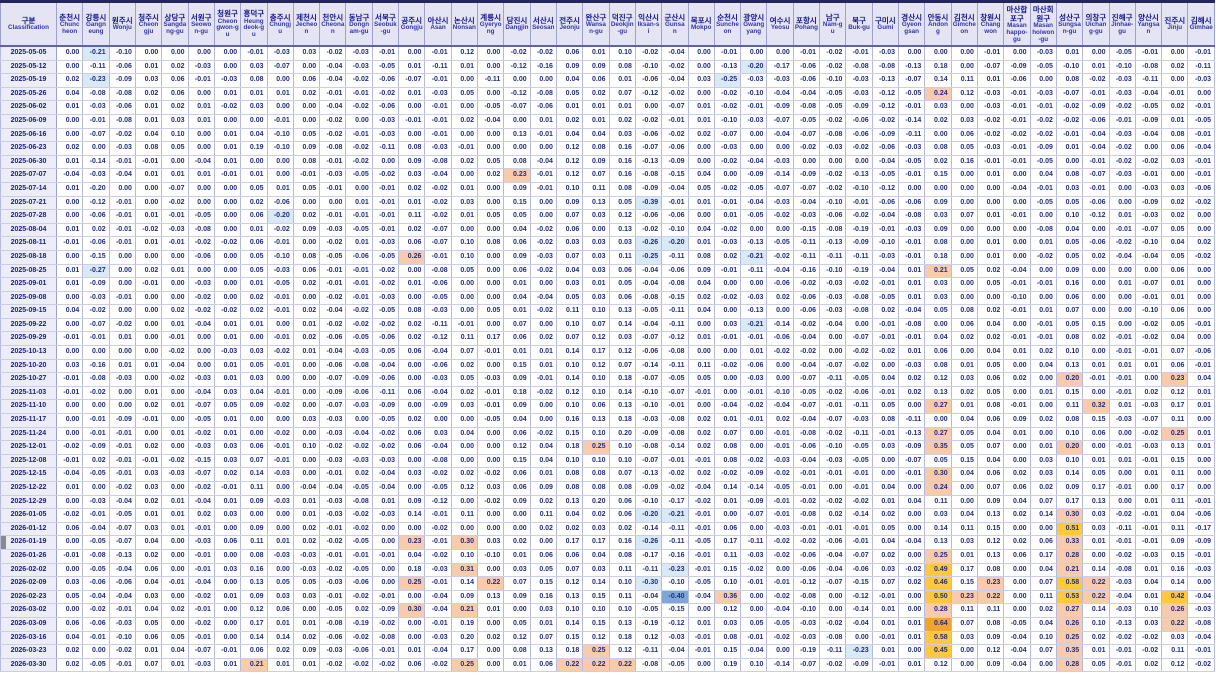 This screenshot has width=1216, height=684. What do you see at coordinates (806, 189) in the screenshot?
I see `value-cell: -0.07` at bounding box center [806, 189].